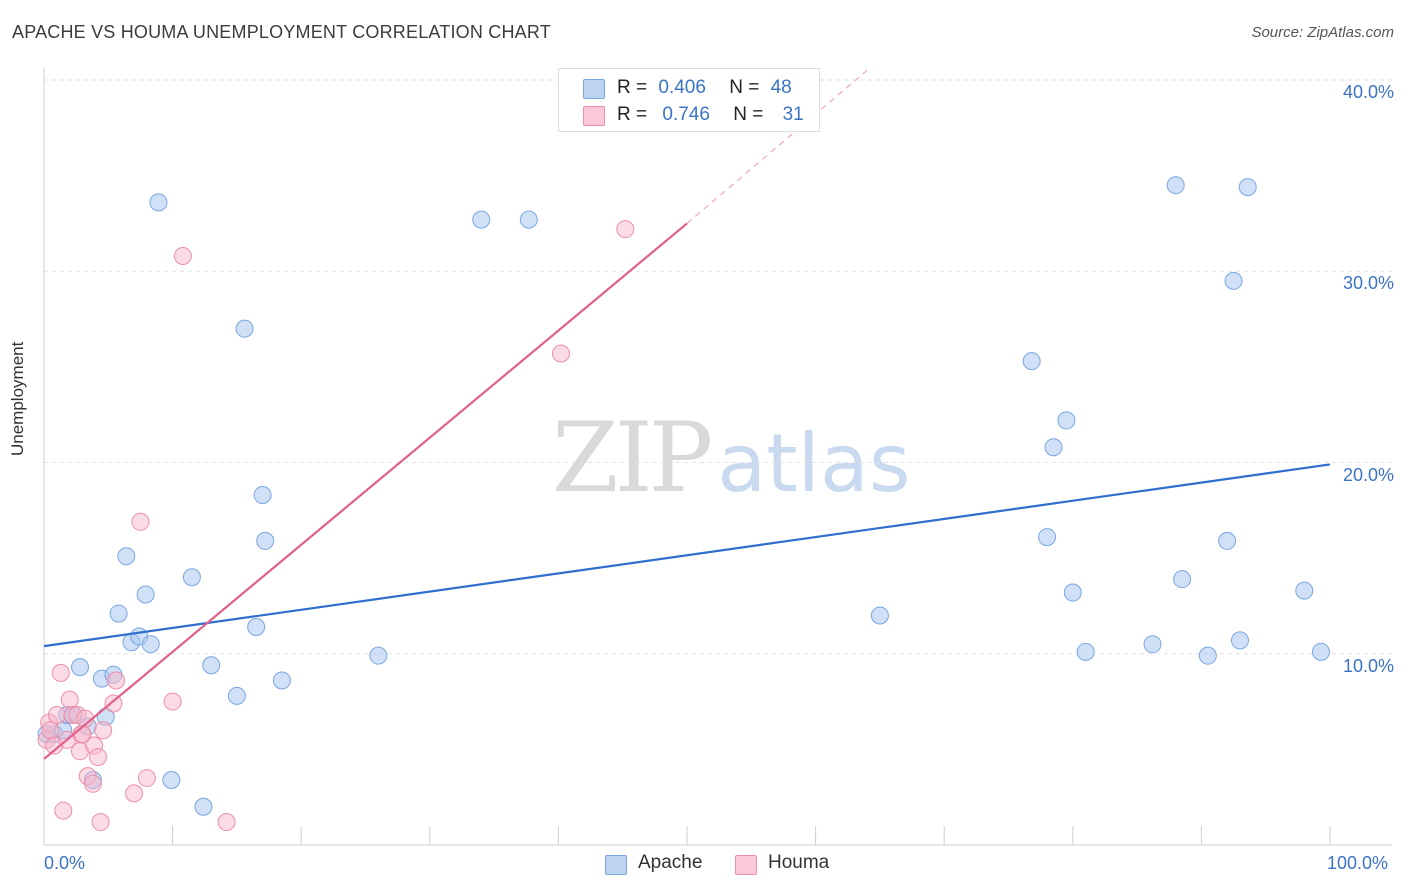 The height and width of the screenshot is (892, 1406). I want to click on houma-swatch, so click(594, 116).